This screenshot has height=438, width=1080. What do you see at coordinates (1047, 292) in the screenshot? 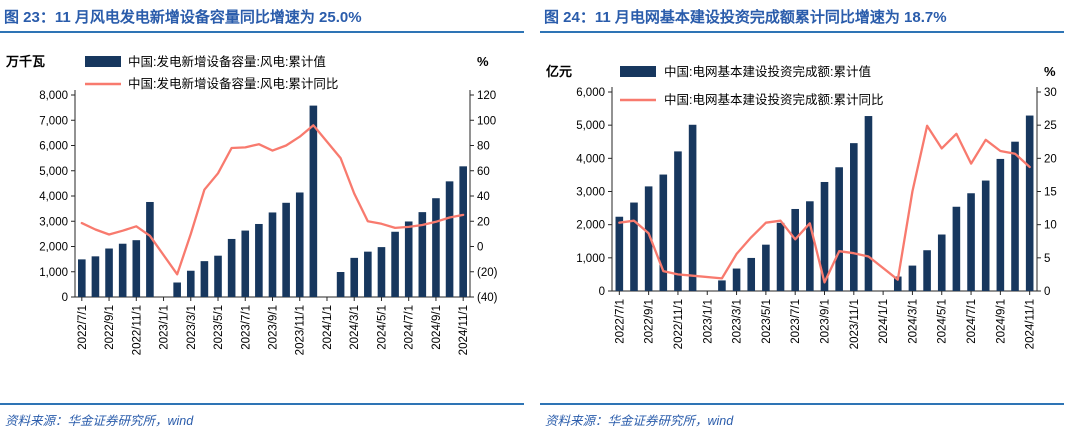
I see `y-right-tick-label: 0` at bounding box center [1047, 292].